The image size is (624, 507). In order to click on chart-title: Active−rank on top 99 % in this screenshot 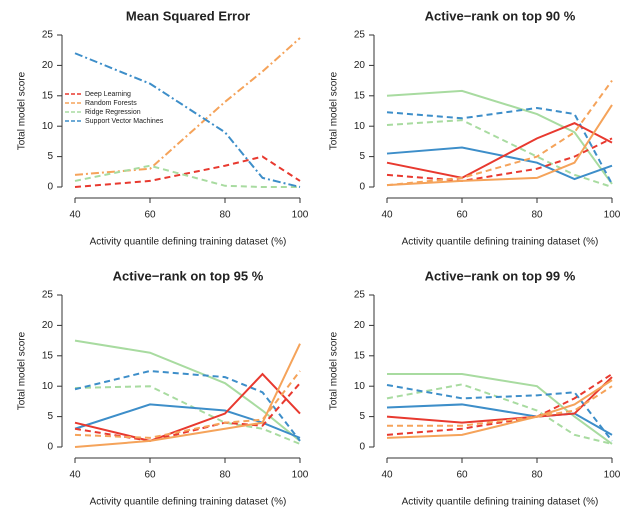, I will do `click(500, 275)`.